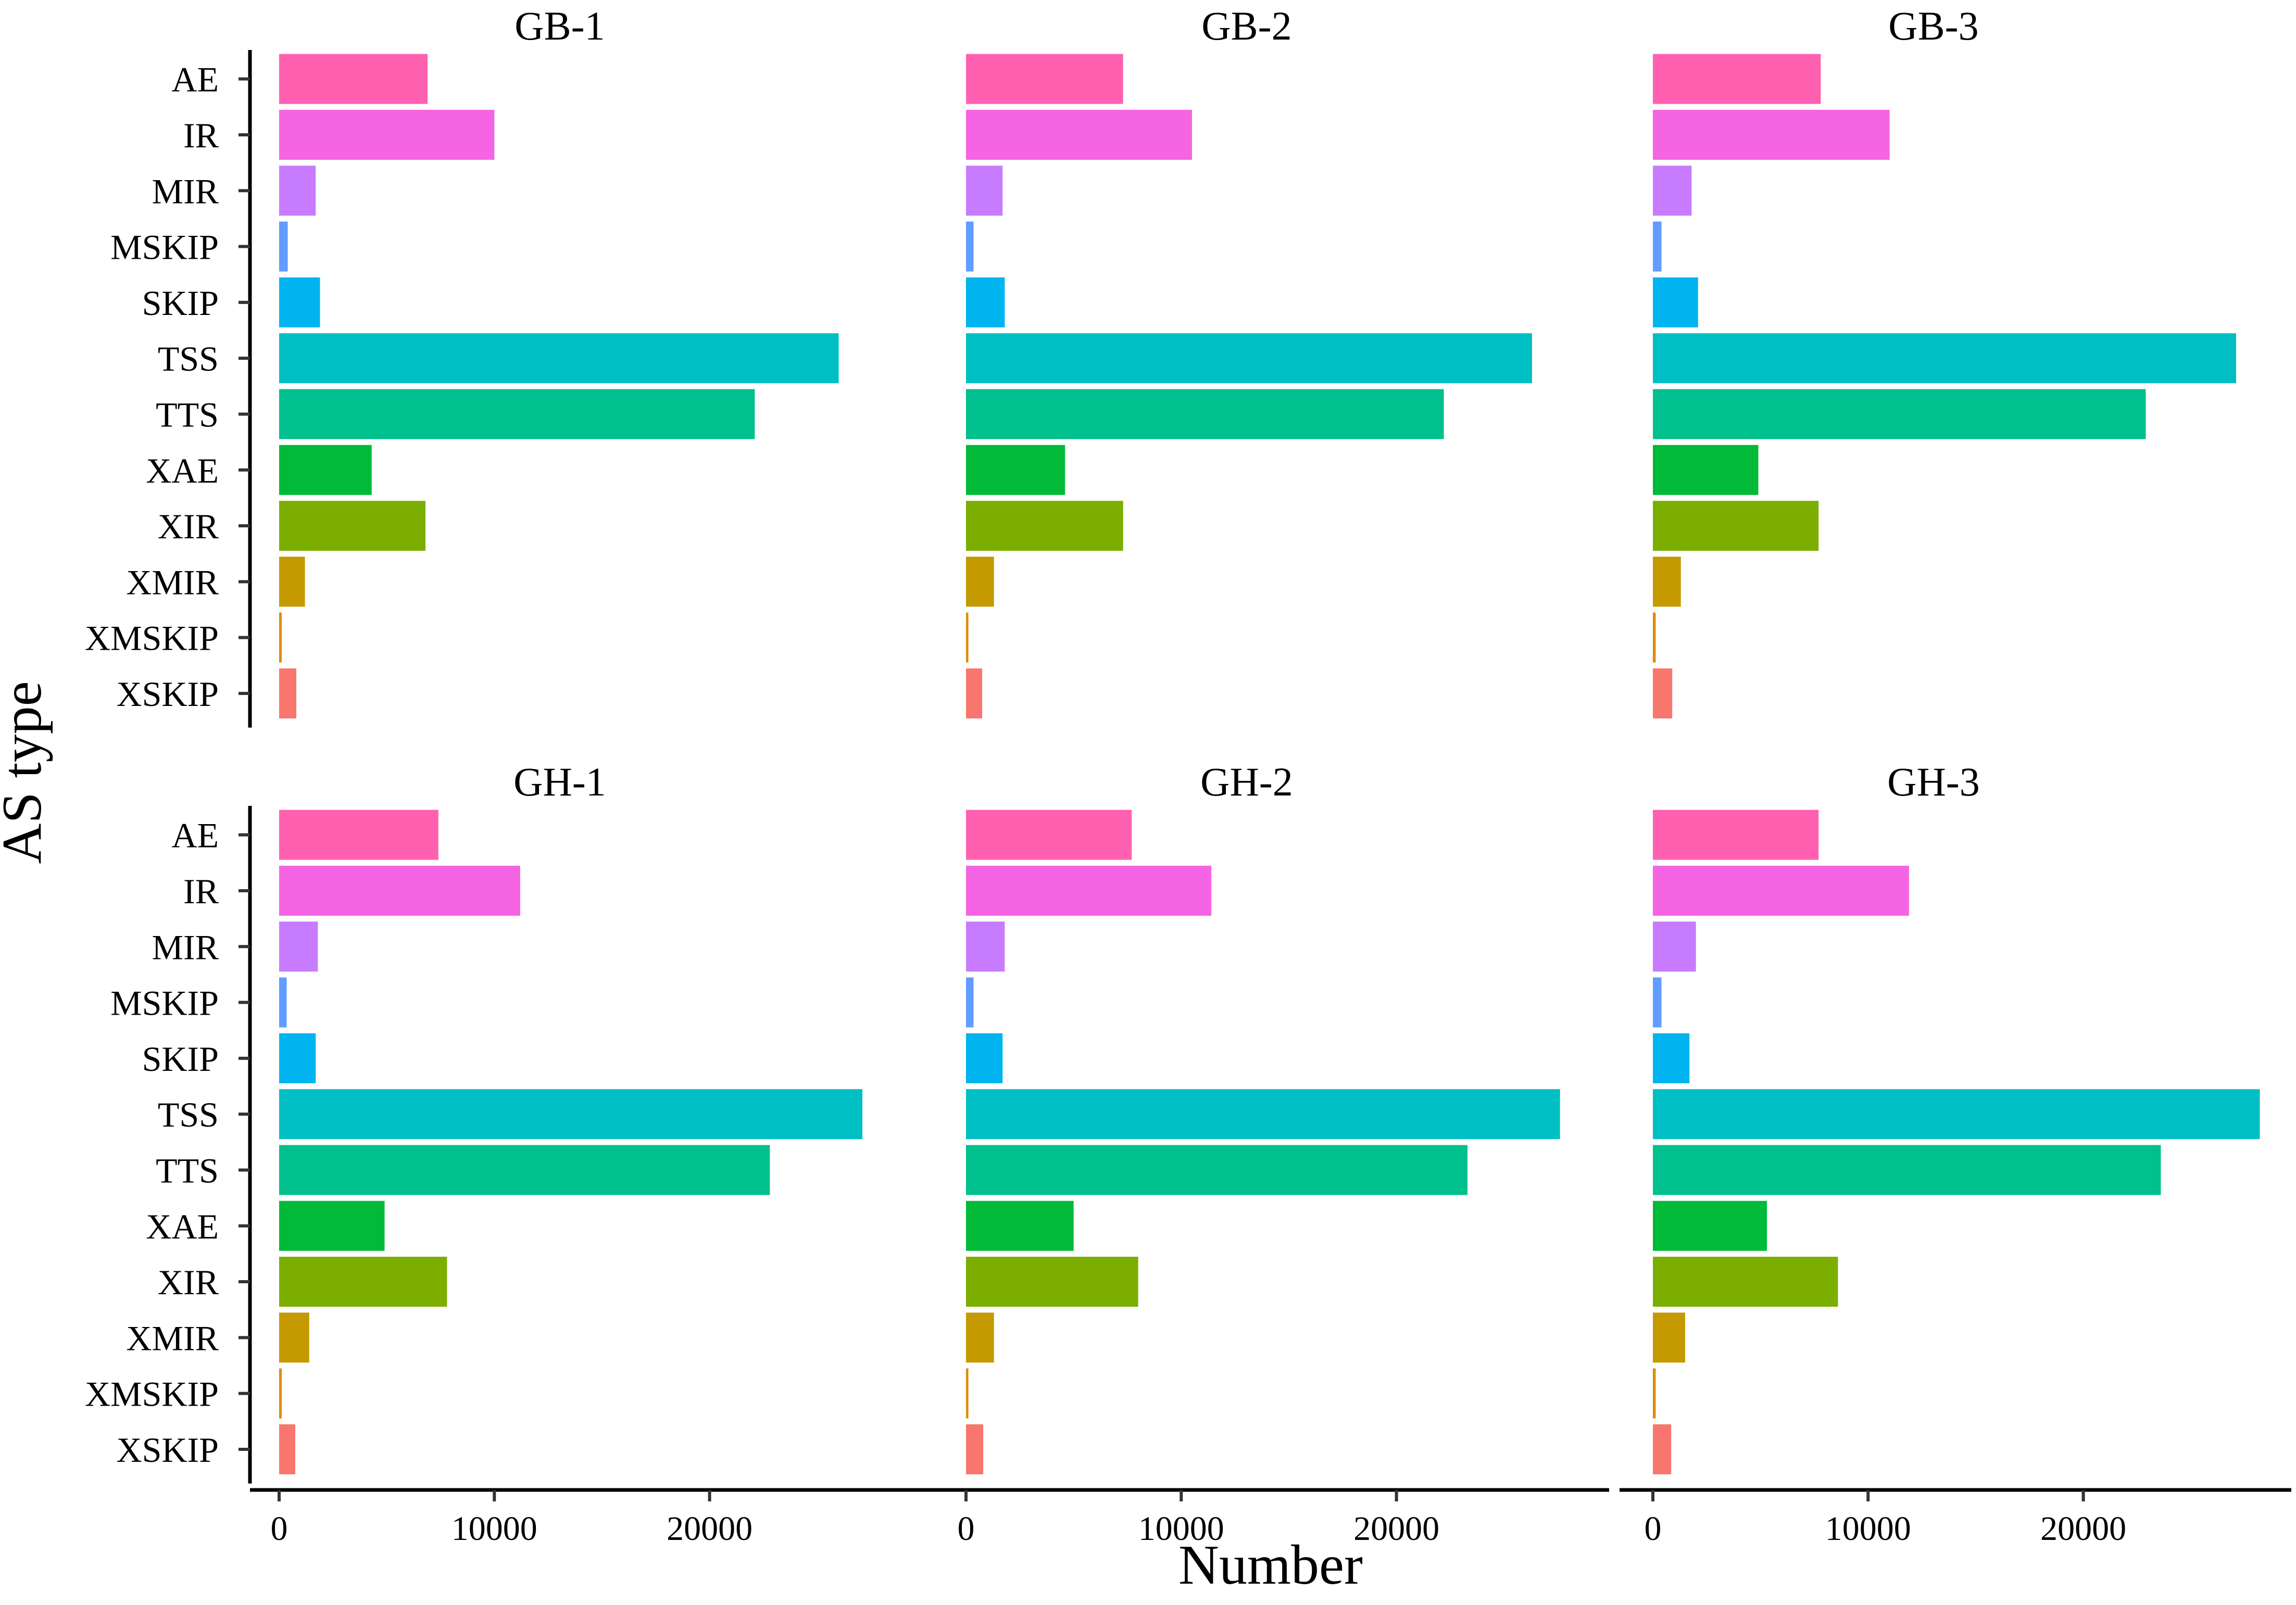 This screenshot has width=2296, height=1605. I want to click on x-tick-label-0-col-3: 0, so click(1653, 1529).